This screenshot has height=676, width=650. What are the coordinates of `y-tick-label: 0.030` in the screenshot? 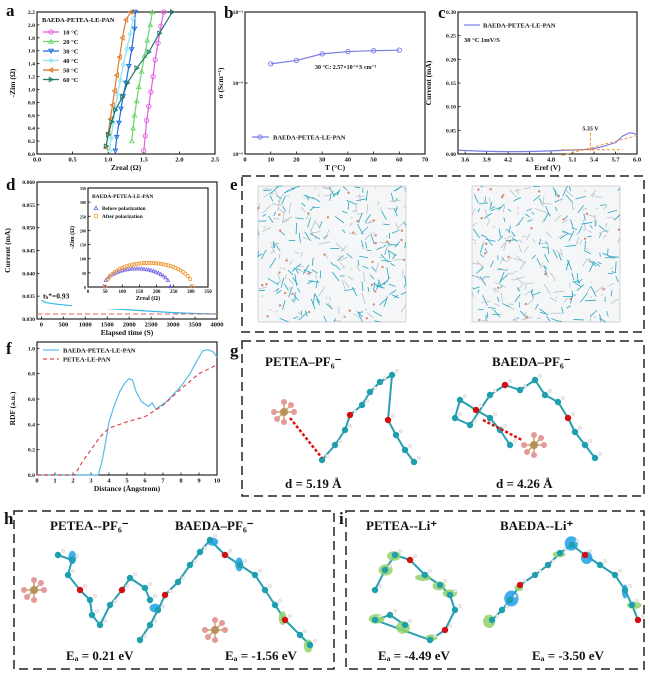 It's located at (28, 320).